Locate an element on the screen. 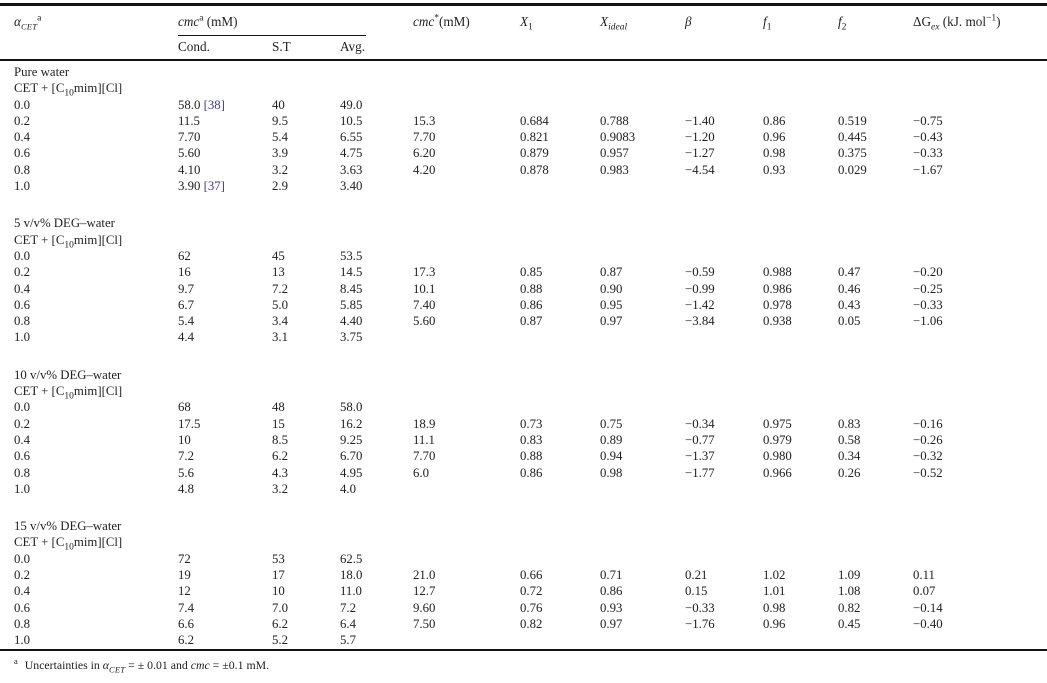  cell-x1: 0.85 is located at coordinates (531, 272).